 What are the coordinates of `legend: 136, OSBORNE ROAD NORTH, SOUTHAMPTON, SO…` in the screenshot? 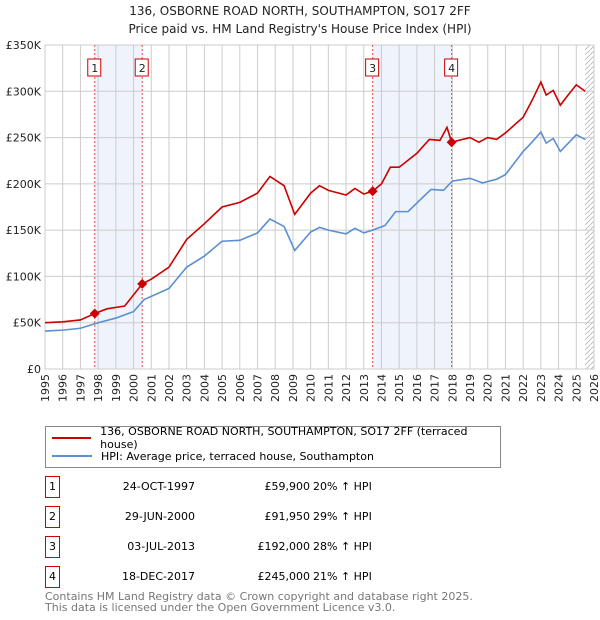 It's located at (273, 446).